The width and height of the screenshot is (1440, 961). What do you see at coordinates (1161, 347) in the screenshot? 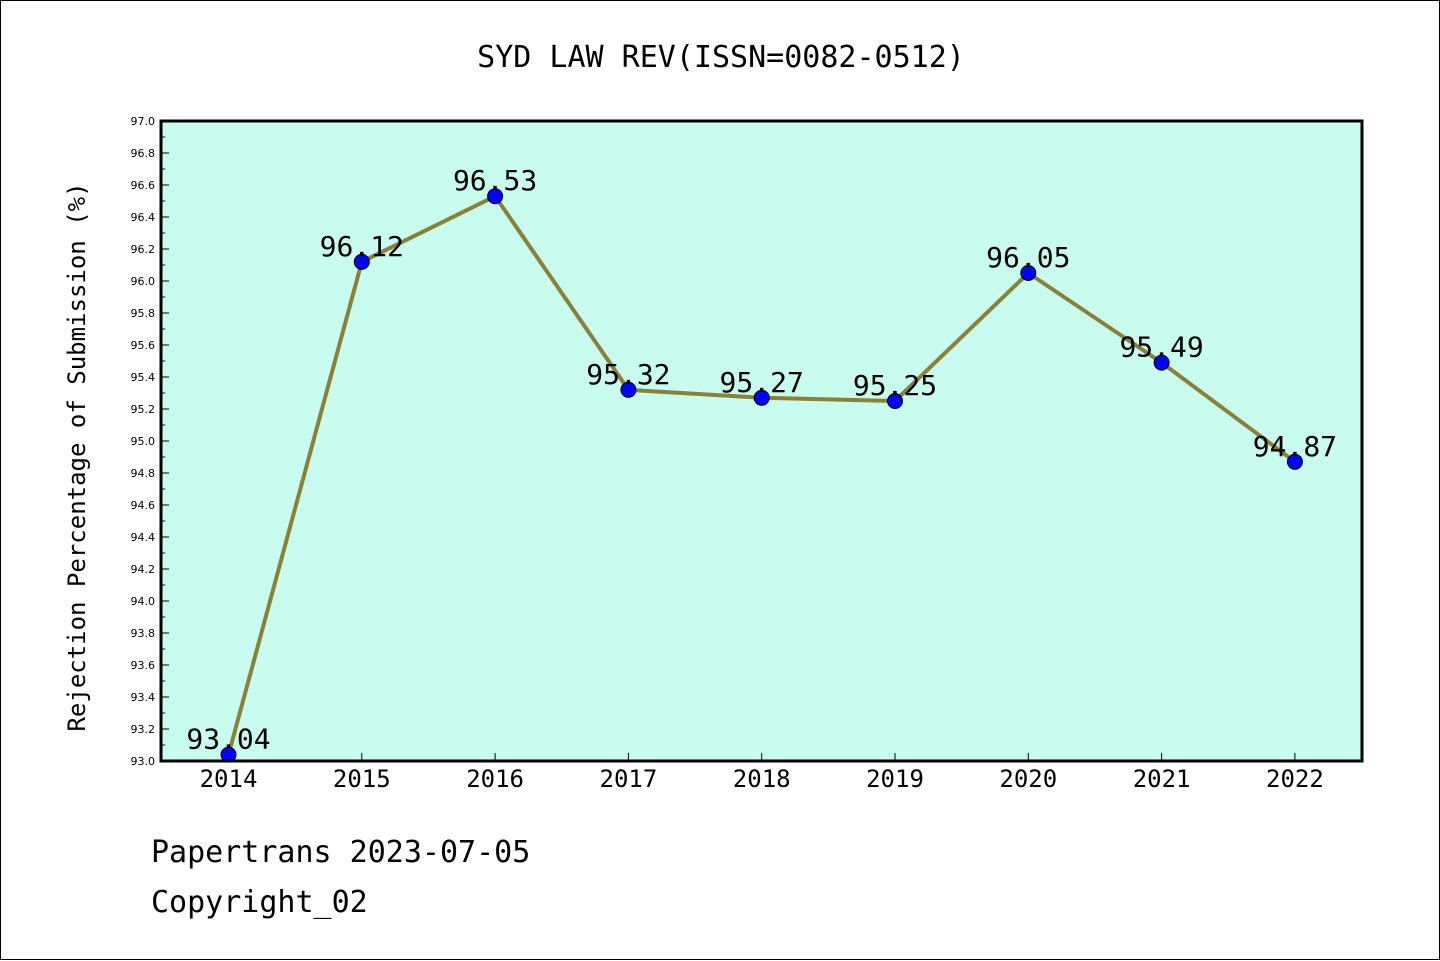
I see `data-label: 95.49` at bounding box center [1161, 347].